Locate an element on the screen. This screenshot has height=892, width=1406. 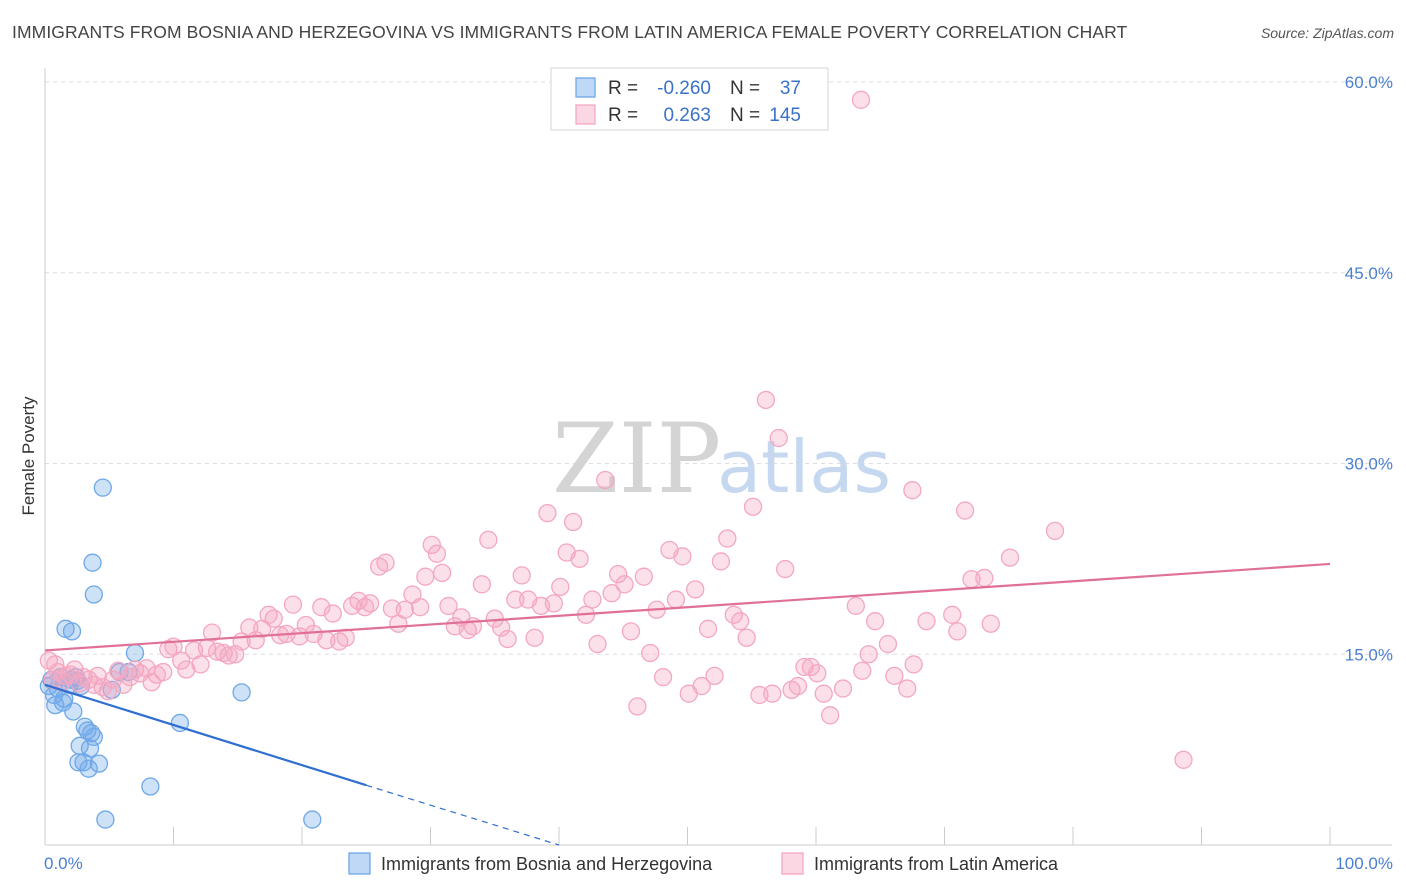
legend: R = -0.260 N = 37 R = 0.263 N = 145 is located at coordinates (689, 99).